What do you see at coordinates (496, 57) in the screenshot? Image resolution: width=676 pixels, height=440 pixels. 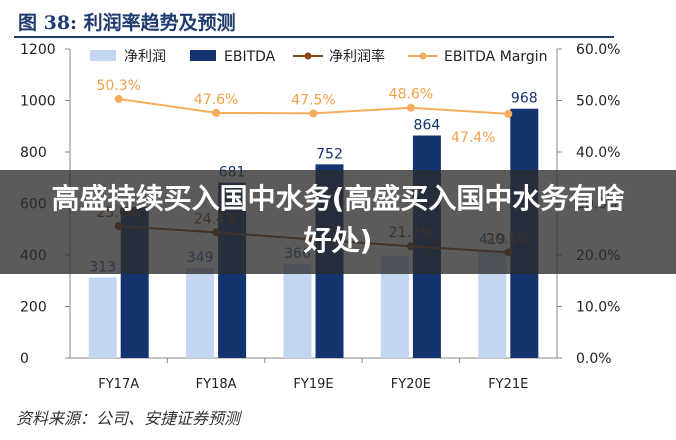 I see `legend-label: EBITDA Margin` at bounding box center [496, 57].